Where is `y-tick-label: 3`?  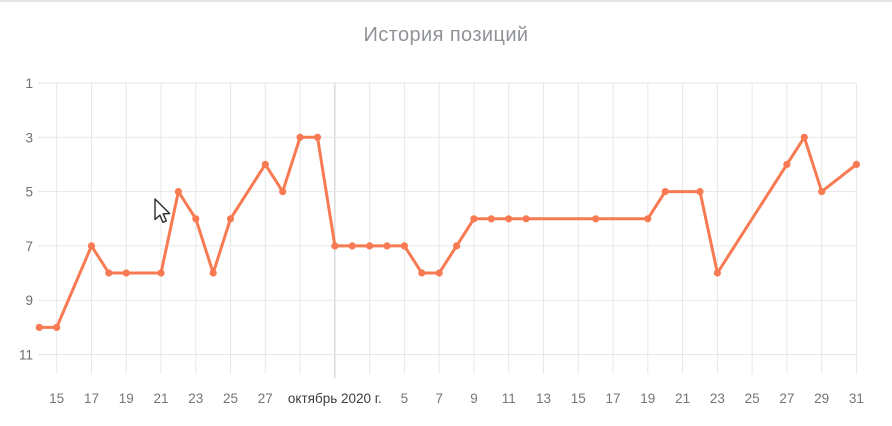 y-tick-label: 3 is located at coordinates (29, 137).